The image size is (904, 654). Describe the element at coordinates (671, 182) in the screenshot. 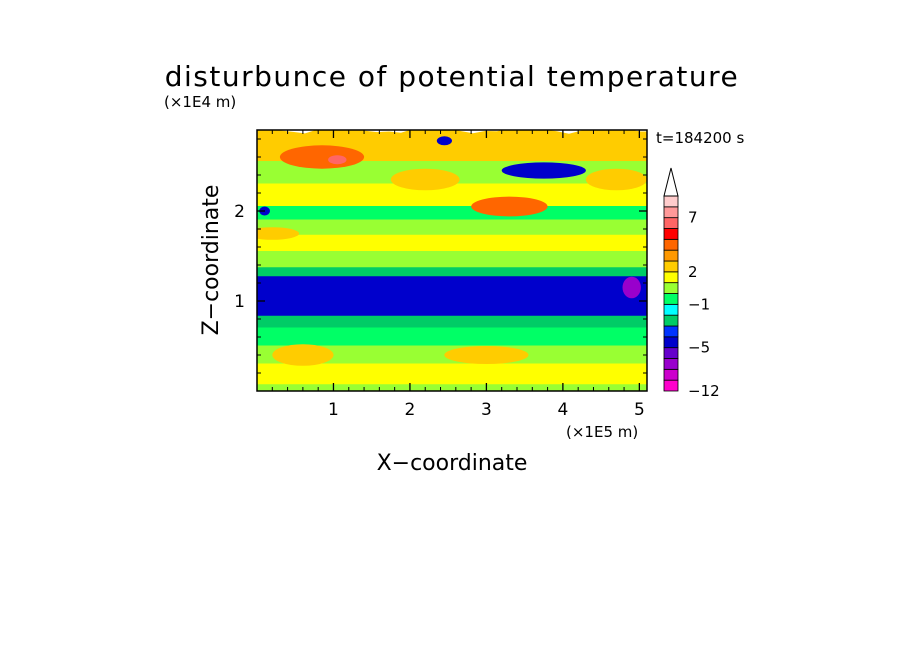

I see `colorbar-extend-arrow` at that location.